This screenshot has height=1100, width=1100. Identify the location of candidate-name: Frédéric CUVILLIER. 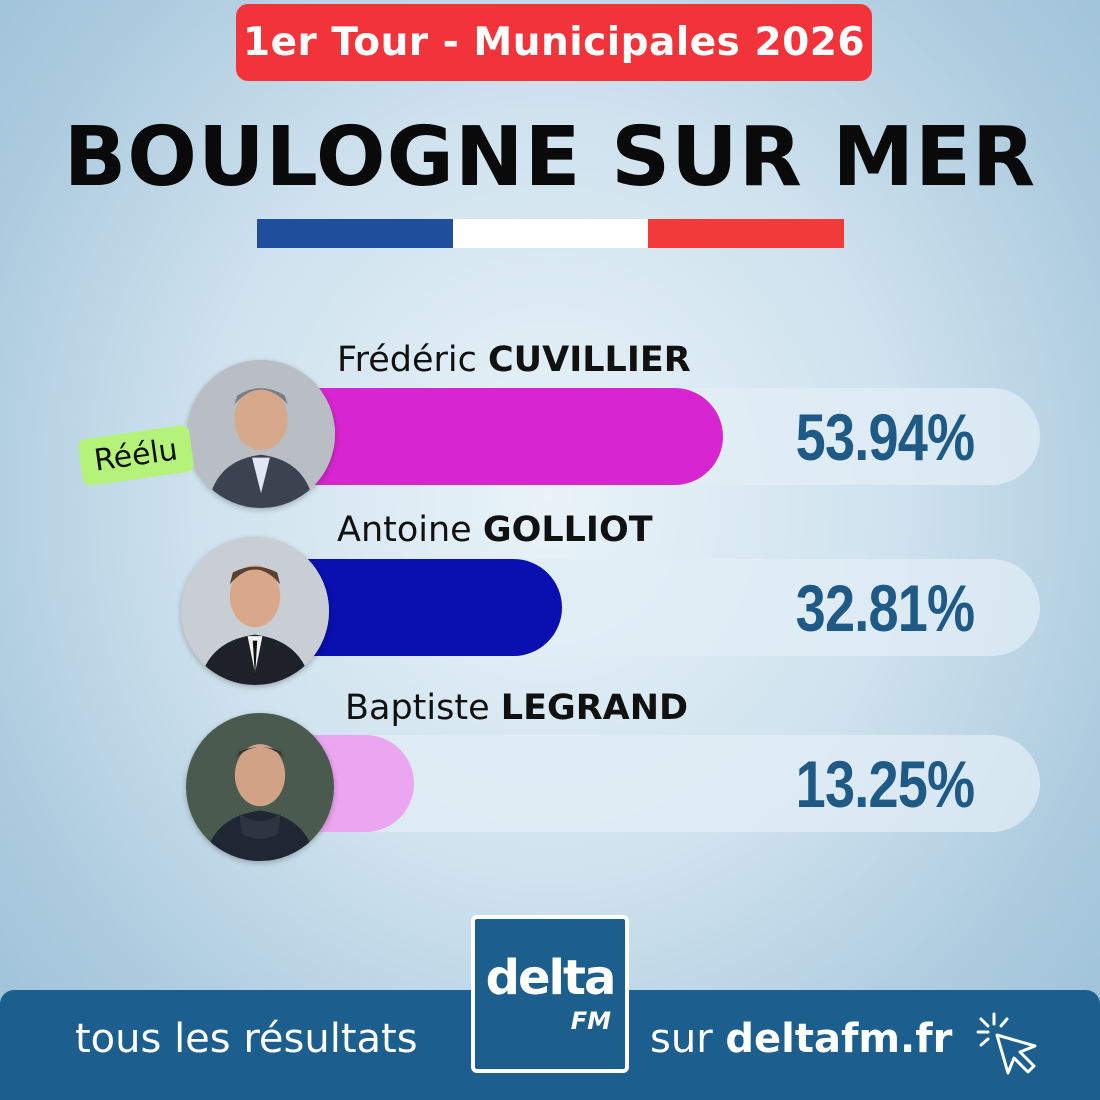
(514, 360).